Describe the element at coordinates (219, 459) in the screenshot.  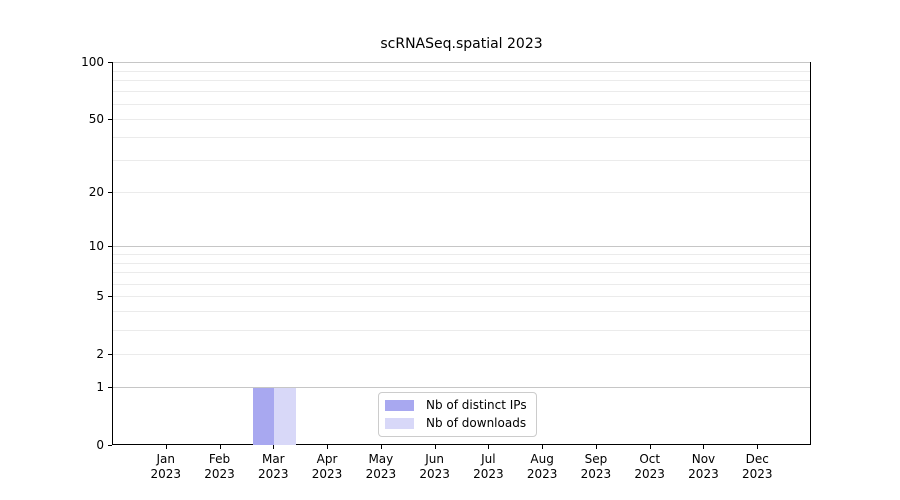
I see `month-label: Feb` at that location.